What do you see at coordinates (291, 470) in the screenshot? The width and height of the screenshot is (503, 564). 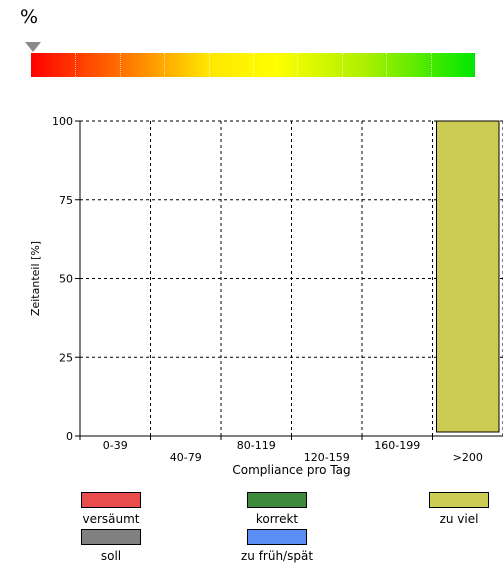 I see `x-axis-label: Compliance pro Tag` at bounding box center [291, 470].